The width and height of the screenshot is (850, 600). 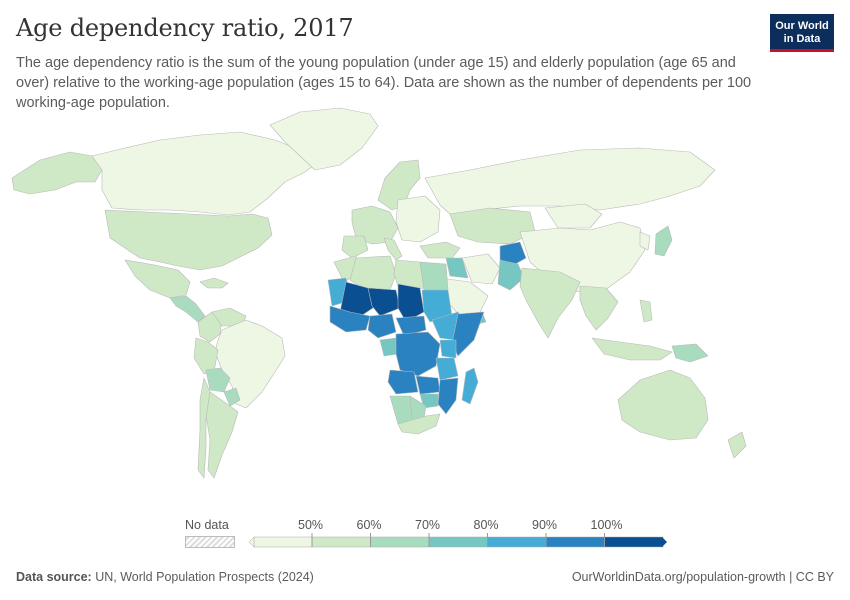 What do you see at coordinates (646, 311) in the screenshot?
I see `region-philippines` at bounding box center [646, 311].